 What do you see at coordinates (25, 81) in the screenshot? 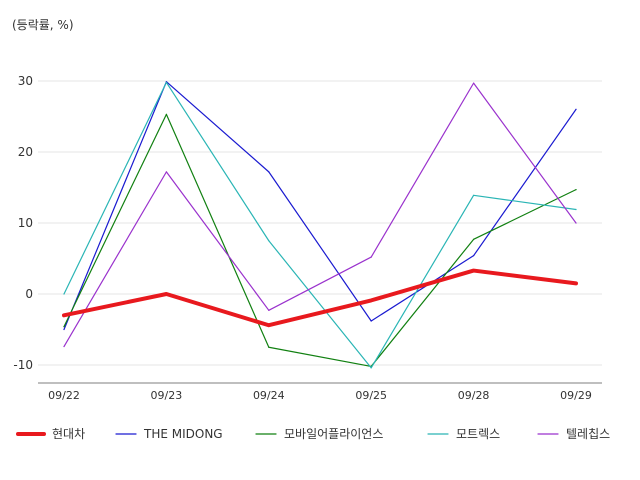
I see `y-tick-label: 30` at bounding box center [25, 81].